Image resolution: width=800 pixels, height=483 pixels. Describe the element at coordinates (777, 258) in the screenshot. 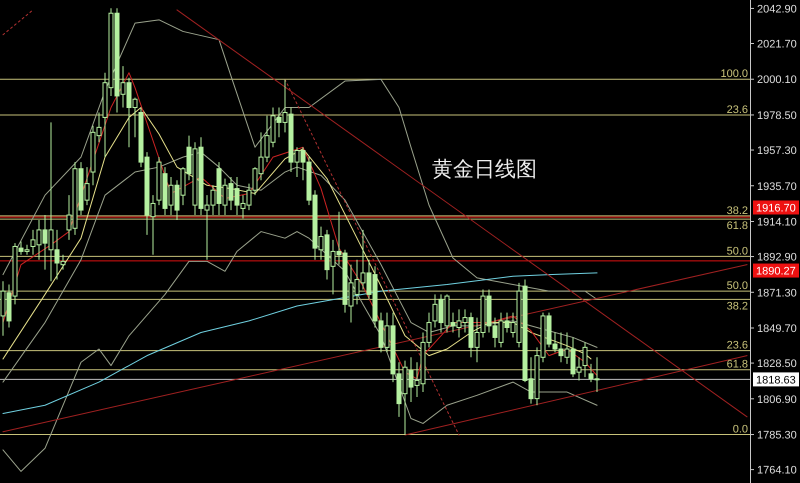

I see `y-tick-label: 1892.90` at that location.